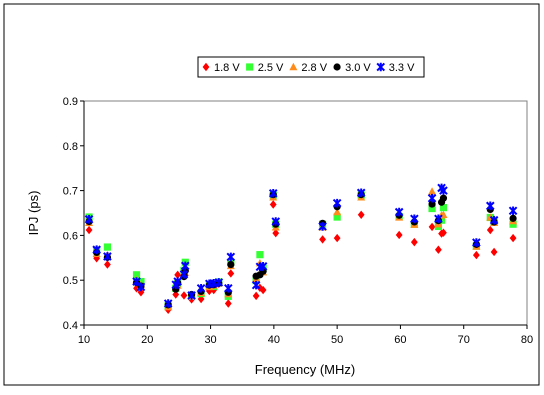  I want to click on legend: 1.8 V 2.5 V 2.8 V 3.0 V 3.3 V, so click(308, 68).